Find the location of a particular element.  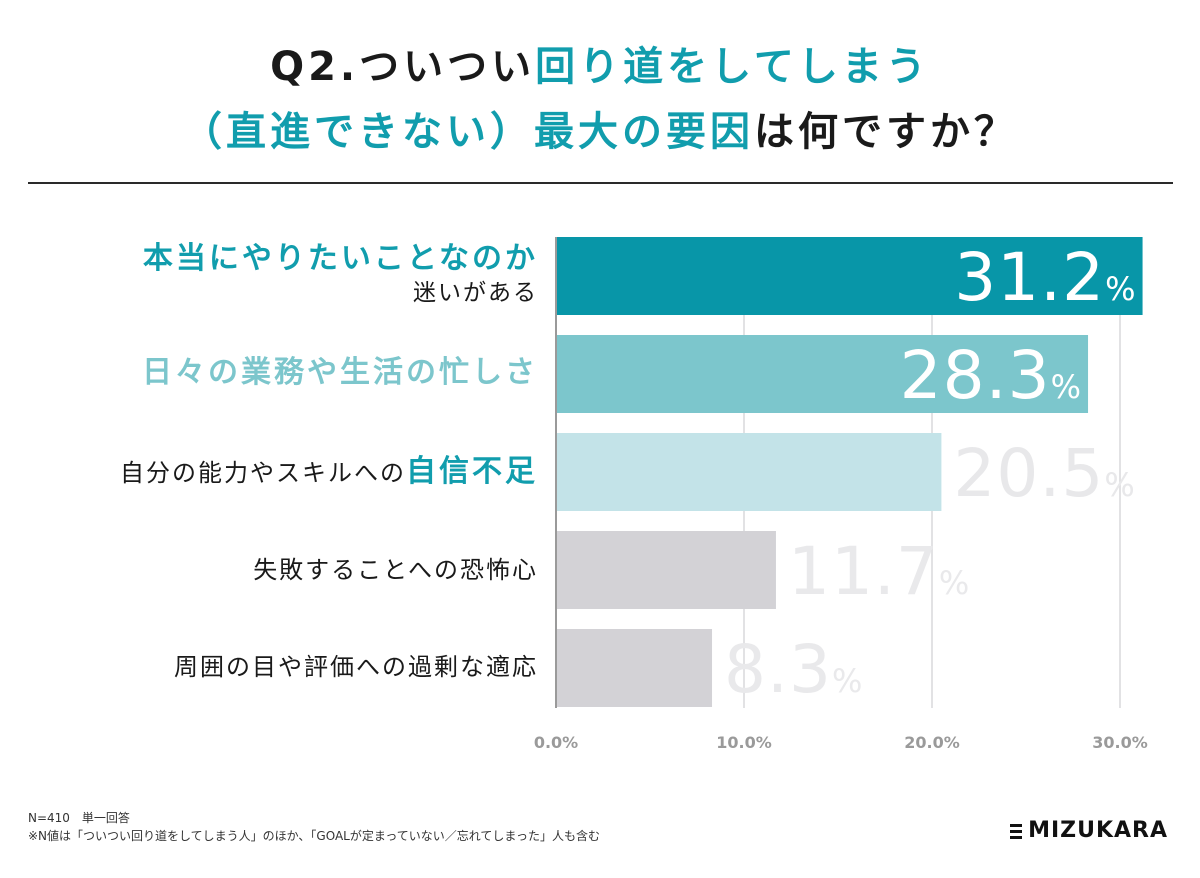

x-tick-label: 0.0% is located at coordinates (556, 742).